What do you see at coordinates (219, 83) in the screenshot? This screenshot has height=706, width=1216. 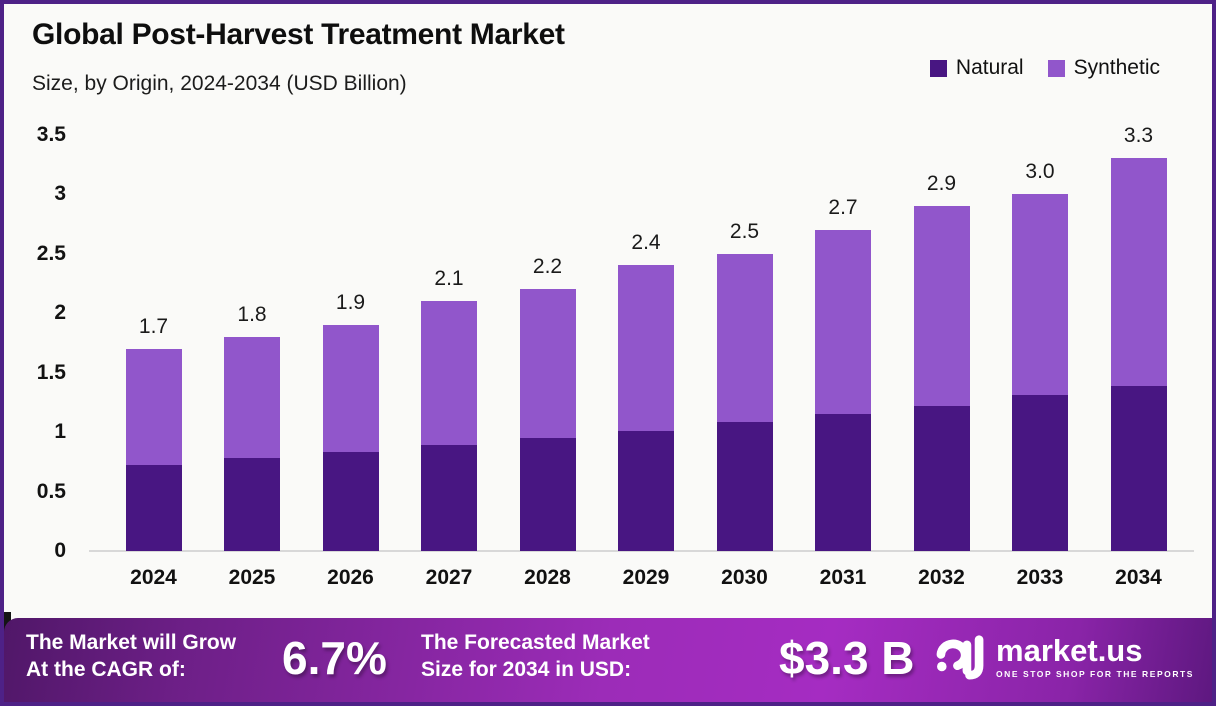 I see `page-subtitle: Size, by Origin, 2024-2034 (USD Billion)` at bounding box center [219, 83].